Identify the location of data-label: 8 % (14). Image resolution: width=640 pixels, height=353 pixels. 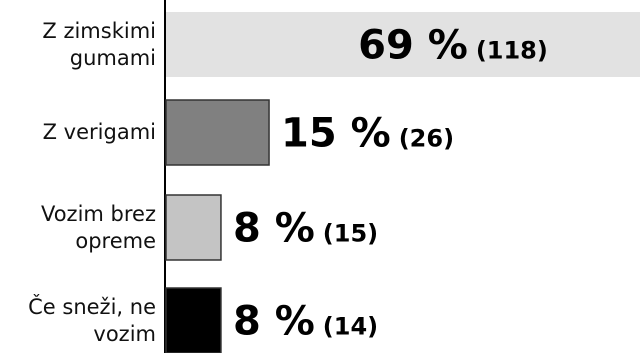
(305, 322).